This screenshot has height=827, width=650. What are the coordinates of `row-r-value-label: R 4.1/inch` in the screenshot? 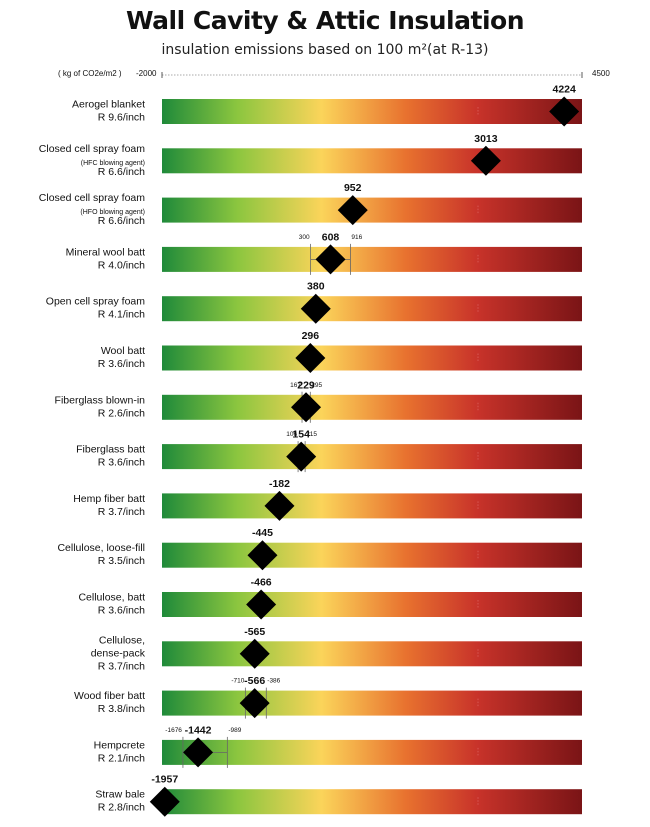 It's located at (121, 315).